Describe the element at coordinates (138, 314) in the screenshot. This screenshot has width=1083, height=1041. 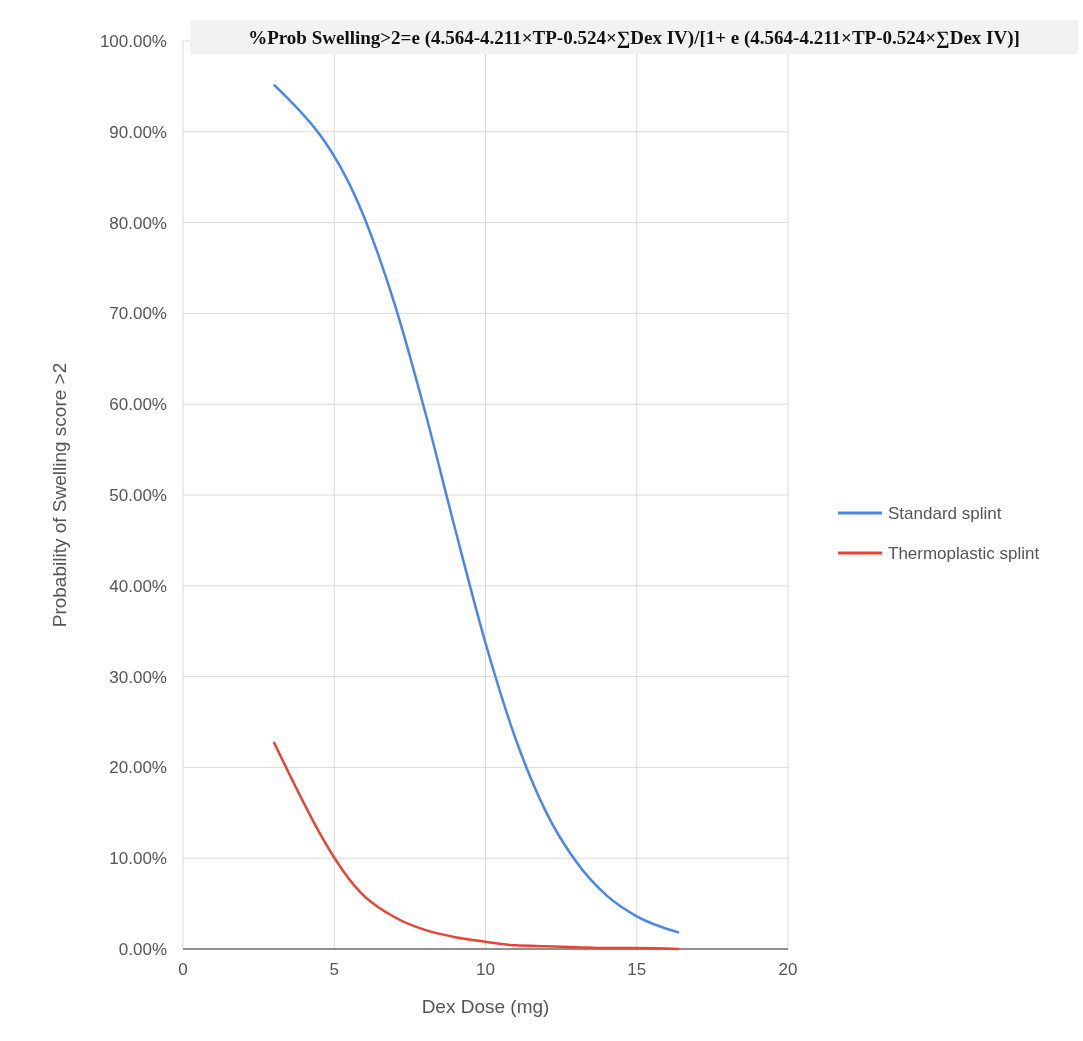
I see `y-tick-label: 70.00%` at that location.